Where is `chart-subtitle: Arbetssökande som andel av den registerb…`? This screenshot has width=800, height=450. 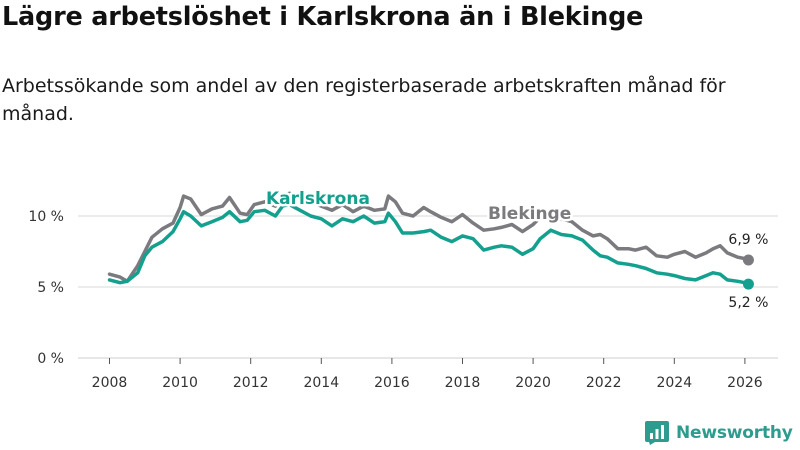
chart-subtitle: Arbetssökande som andel av den registerb… is located at coordinates (364, 100).